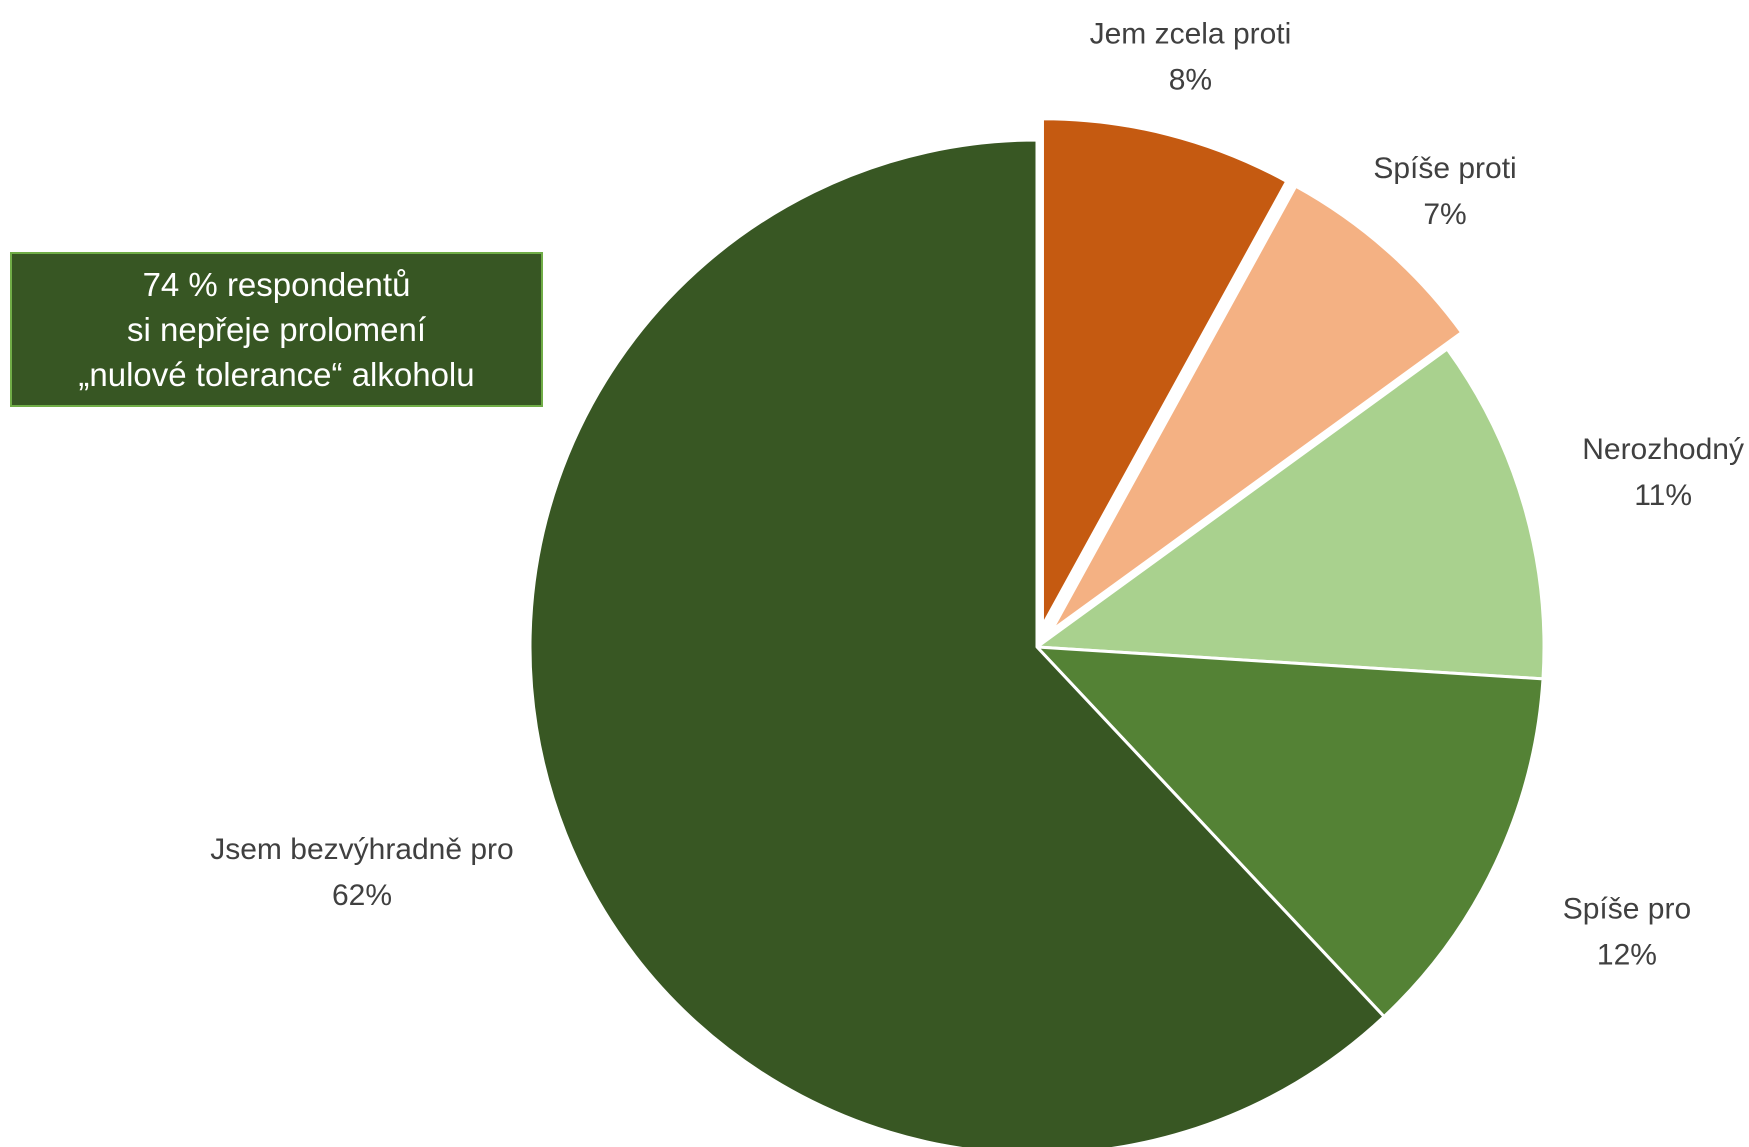  What do you see at coordinates (276, 374) in the screenshot?
I see `callout-line-3: „nulové tolerance“ alkoholu` at bounding box center [276, 374].